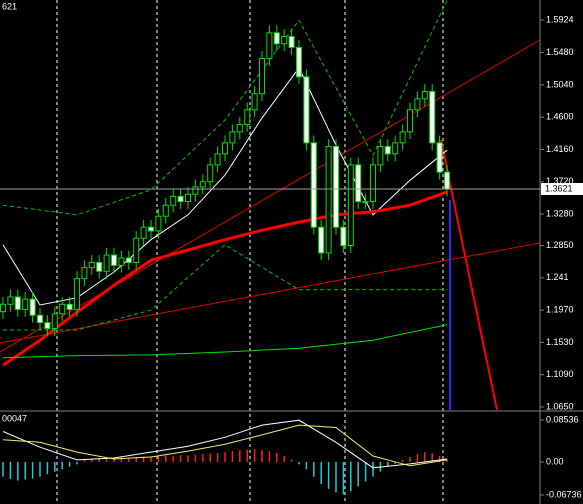 The height and width of the screenshot is (504, 583). Describe the element at coordinates (564, 494) in the screenshot. I see `y-tick-label: -0.06736` at that location.